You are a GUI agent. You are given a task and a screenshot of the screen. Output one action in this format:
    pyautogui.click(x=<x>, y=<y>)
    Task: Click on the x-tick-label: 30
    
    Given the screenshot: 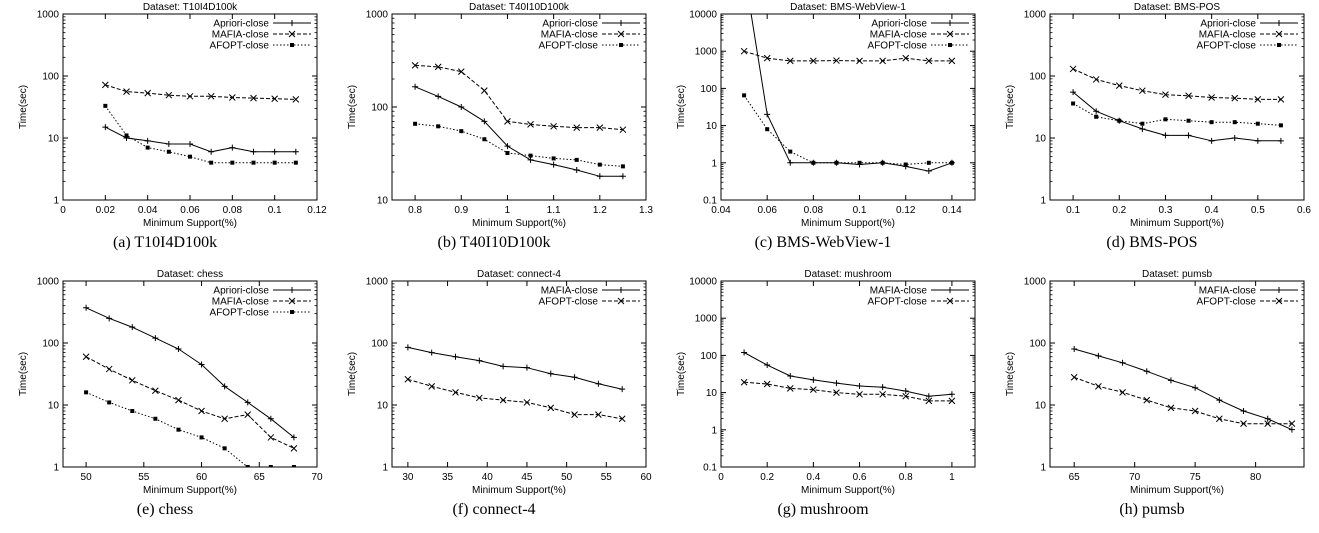 What is the action you would take?
    pyautogui.click(x=408, y=477)
    